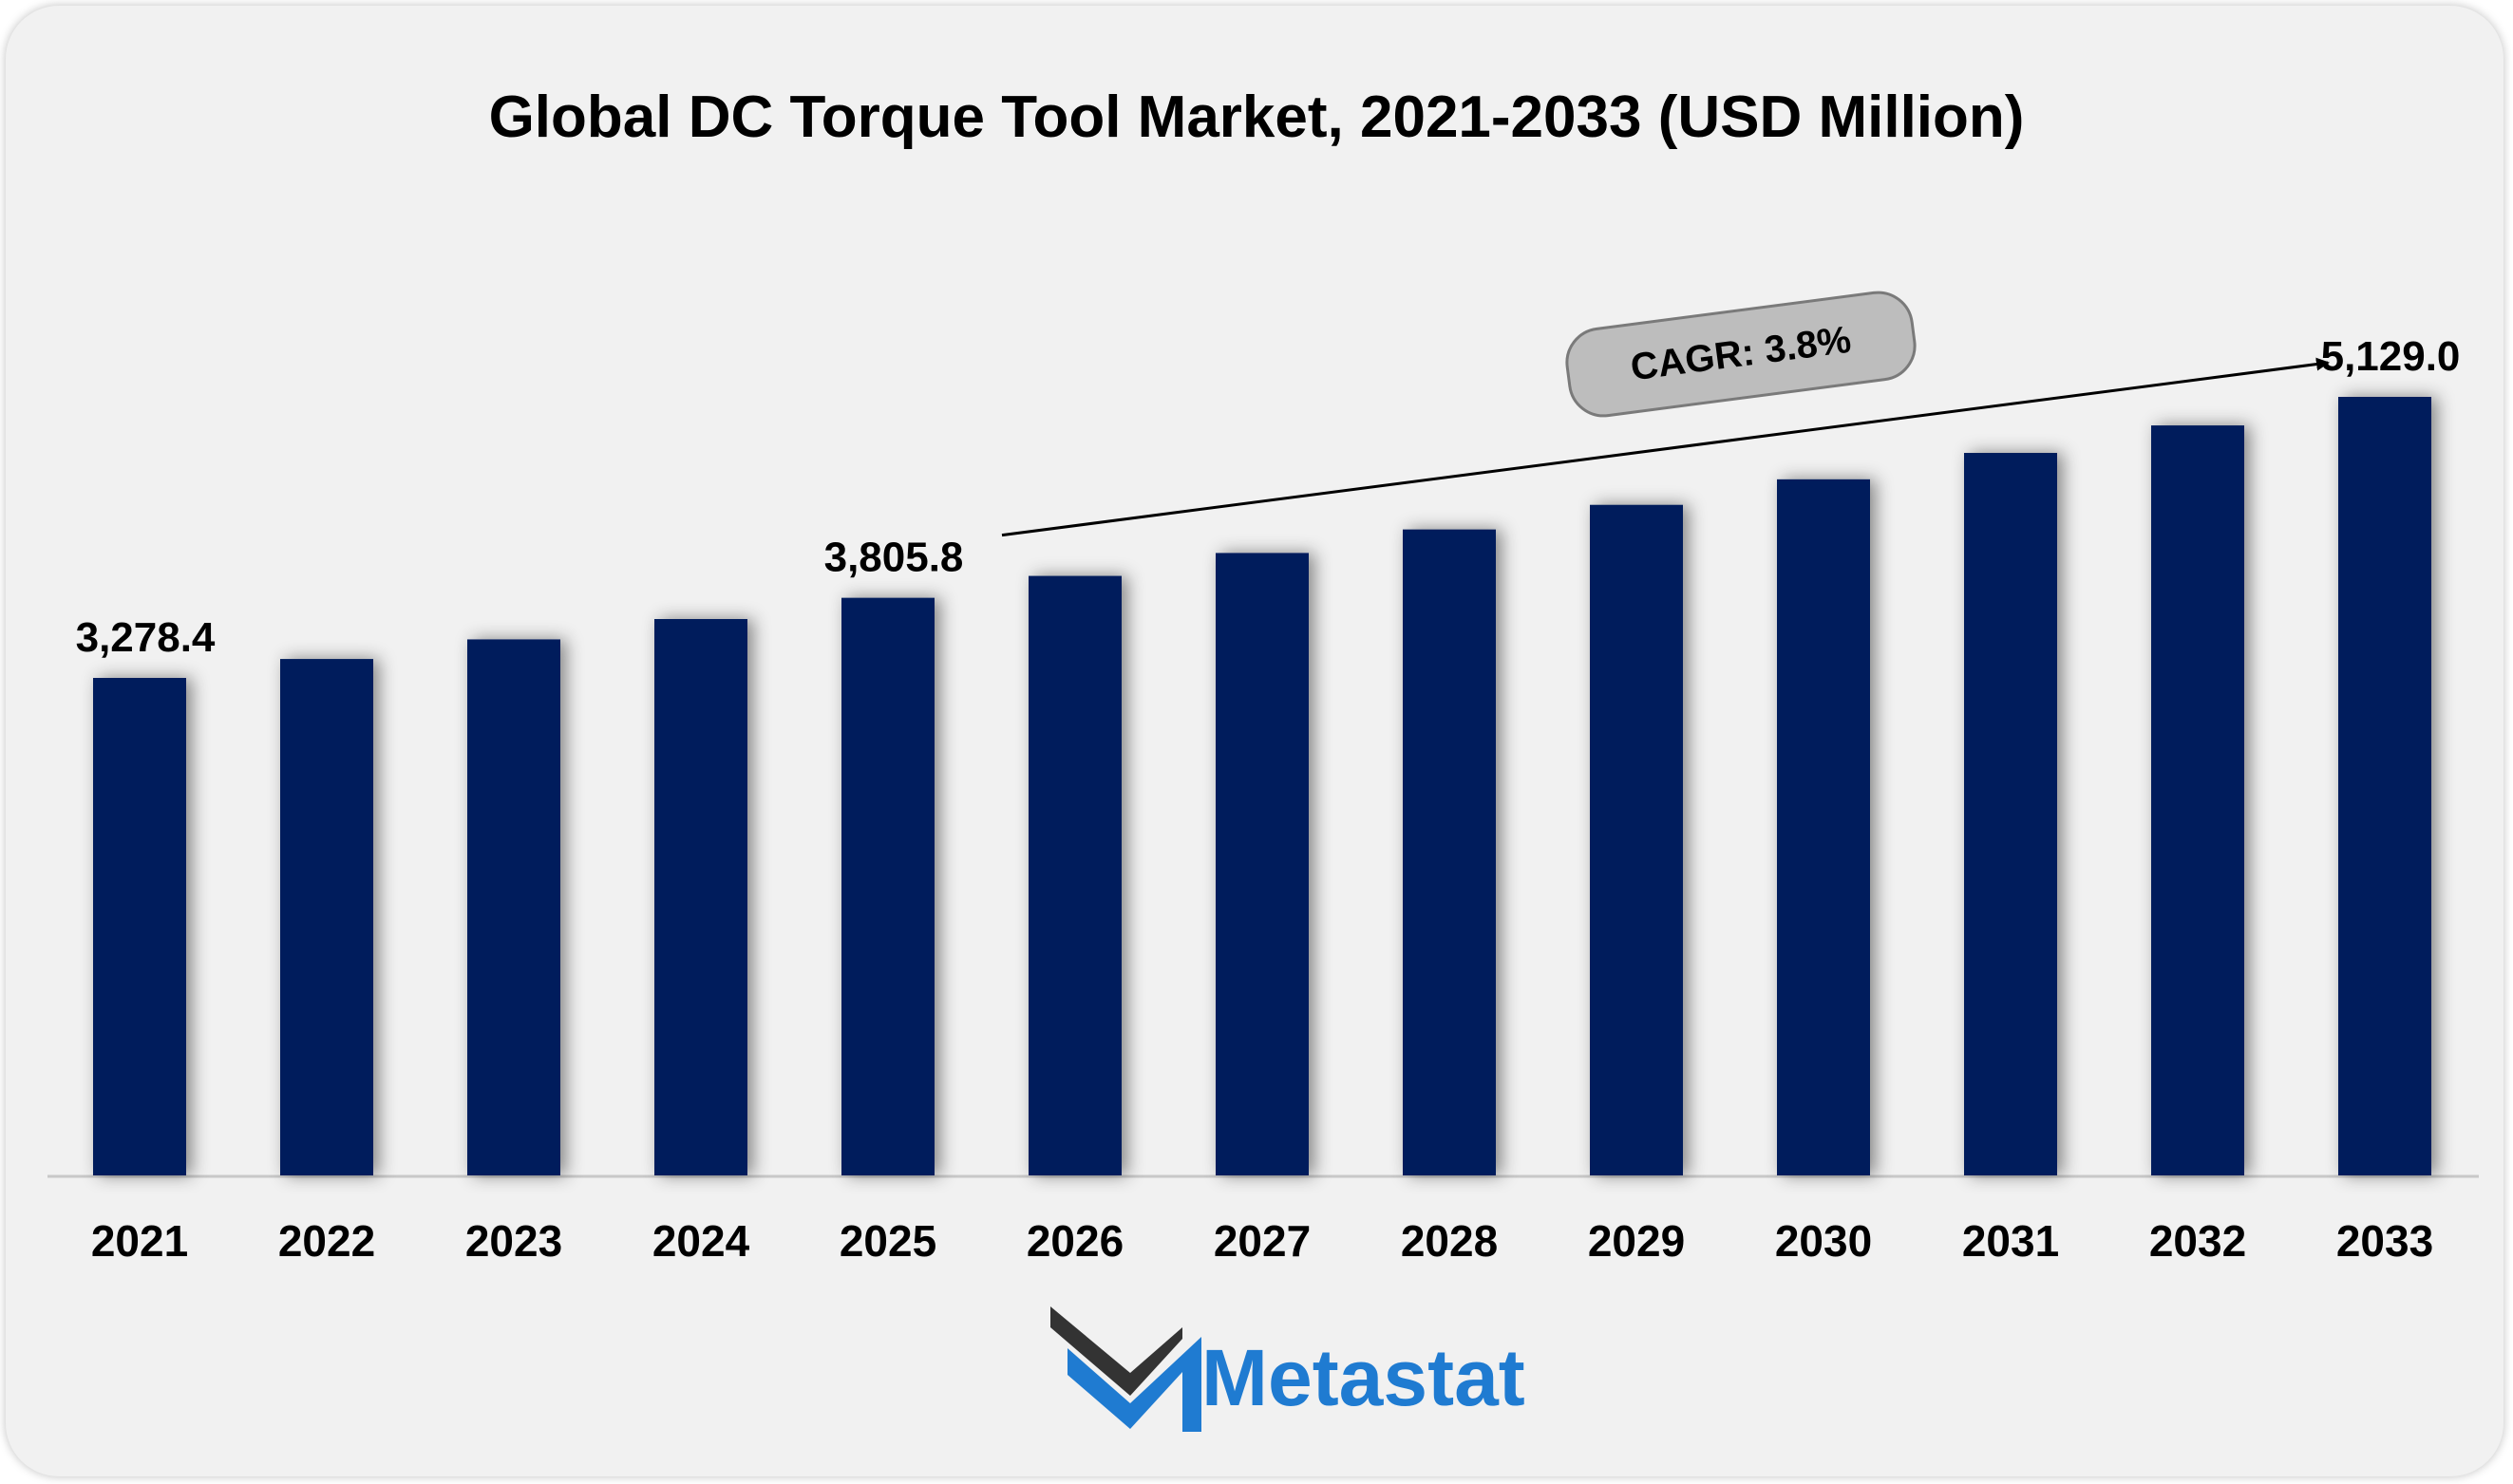 This screenshot has width=2513, height=1484. I want to click on bar-2031, so click(2011, 814).